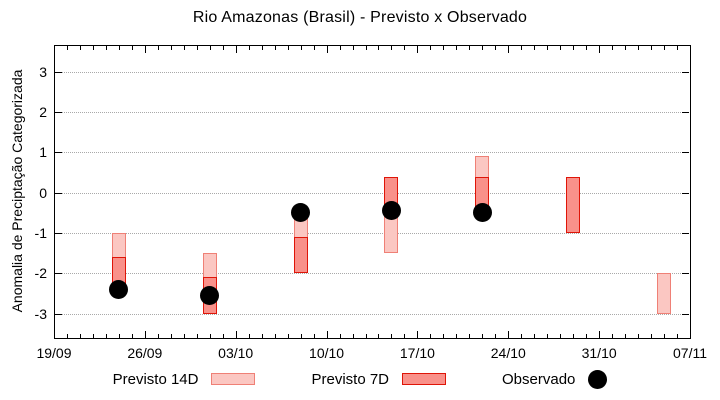 This screenshot has width=720, height=400. I want to click on y-tick-label: -1, so click(40, 233).